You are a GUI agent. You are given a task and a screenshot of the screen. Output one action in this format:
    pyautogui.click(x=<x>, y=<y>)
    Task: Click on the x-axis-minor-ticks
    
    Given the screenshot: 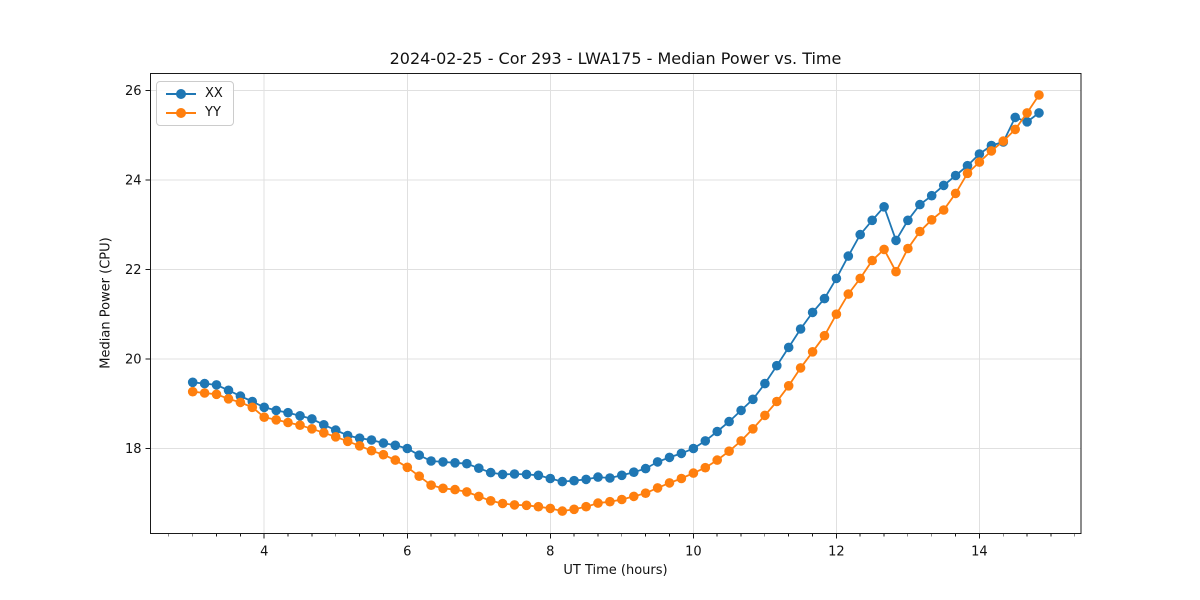 What is the action you would take?
    pyautogui.click(x=622, y=535)
    